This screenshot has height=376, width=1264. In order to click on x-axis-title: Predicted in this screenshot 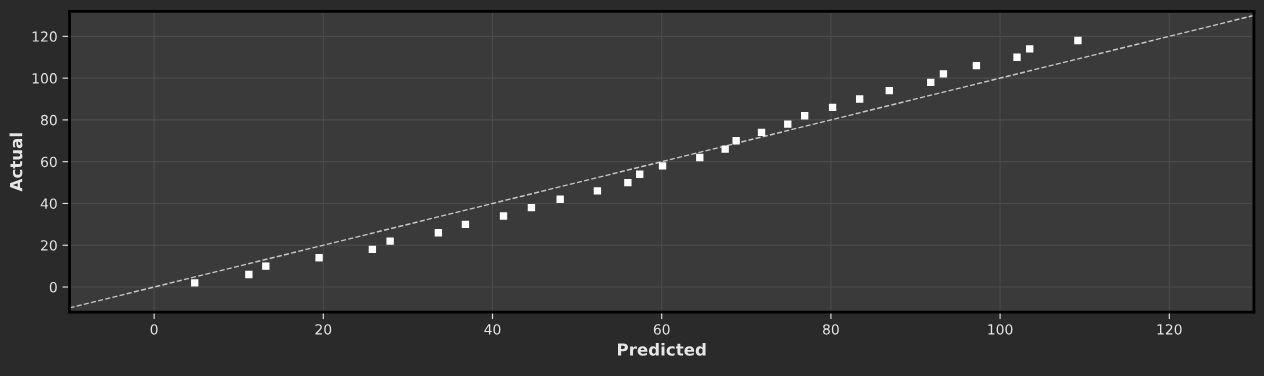, I will do `click(662, 349)`.